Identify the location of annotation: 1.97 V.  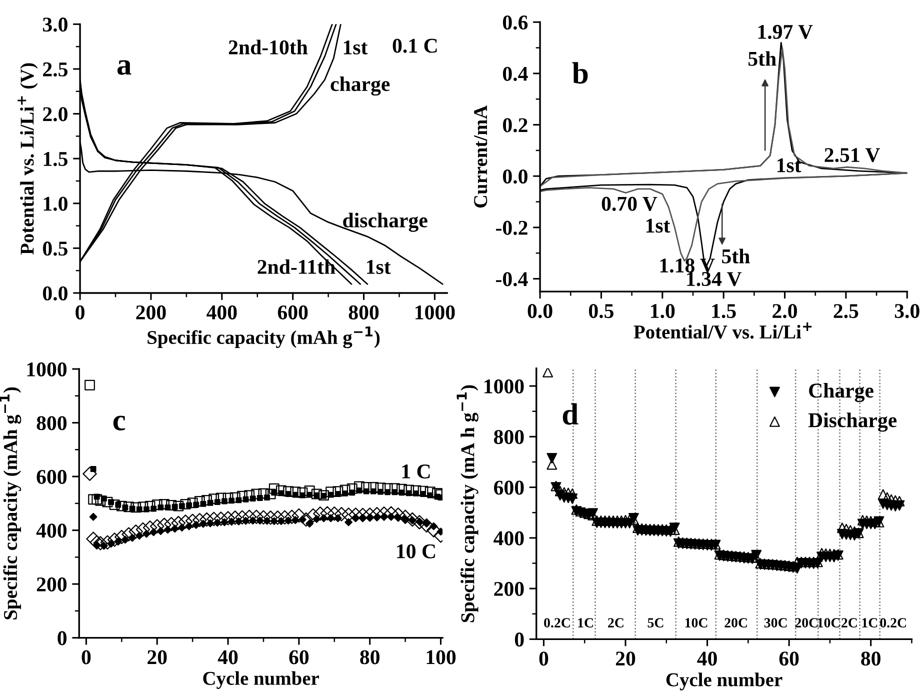
(785, 32).